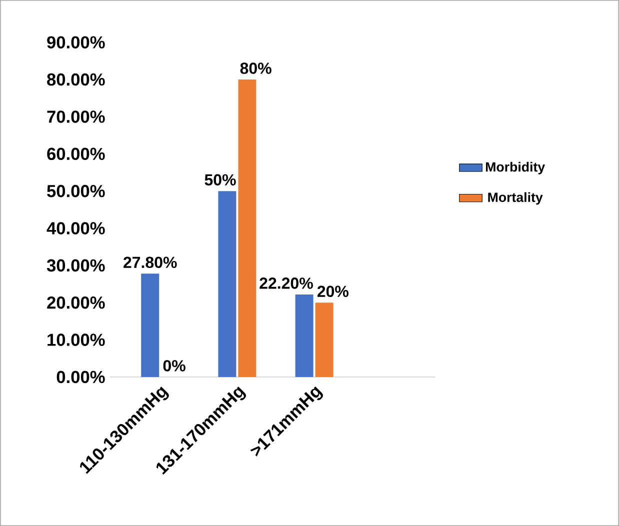 This screenshot has width=619, height=526. Describe the element at coordinates (76, 79) in the screenshot. I see `y-tick-label: 80.00%` at that location.